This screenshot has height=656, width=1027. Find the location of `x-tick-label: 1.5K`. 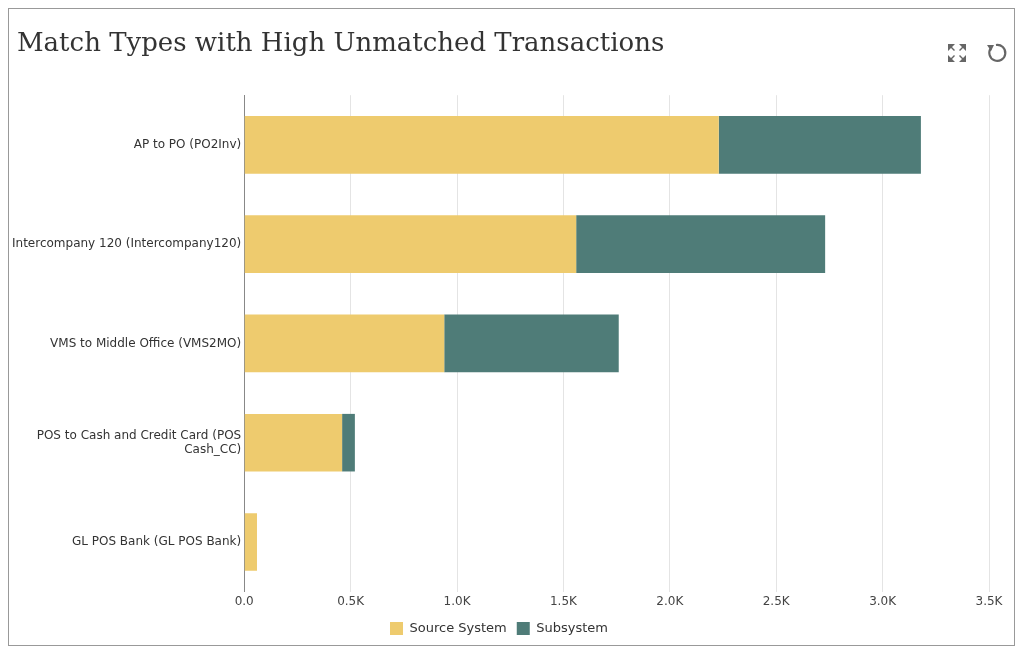

x-tick-label: 1.5K is located at coordinates (564, 600).